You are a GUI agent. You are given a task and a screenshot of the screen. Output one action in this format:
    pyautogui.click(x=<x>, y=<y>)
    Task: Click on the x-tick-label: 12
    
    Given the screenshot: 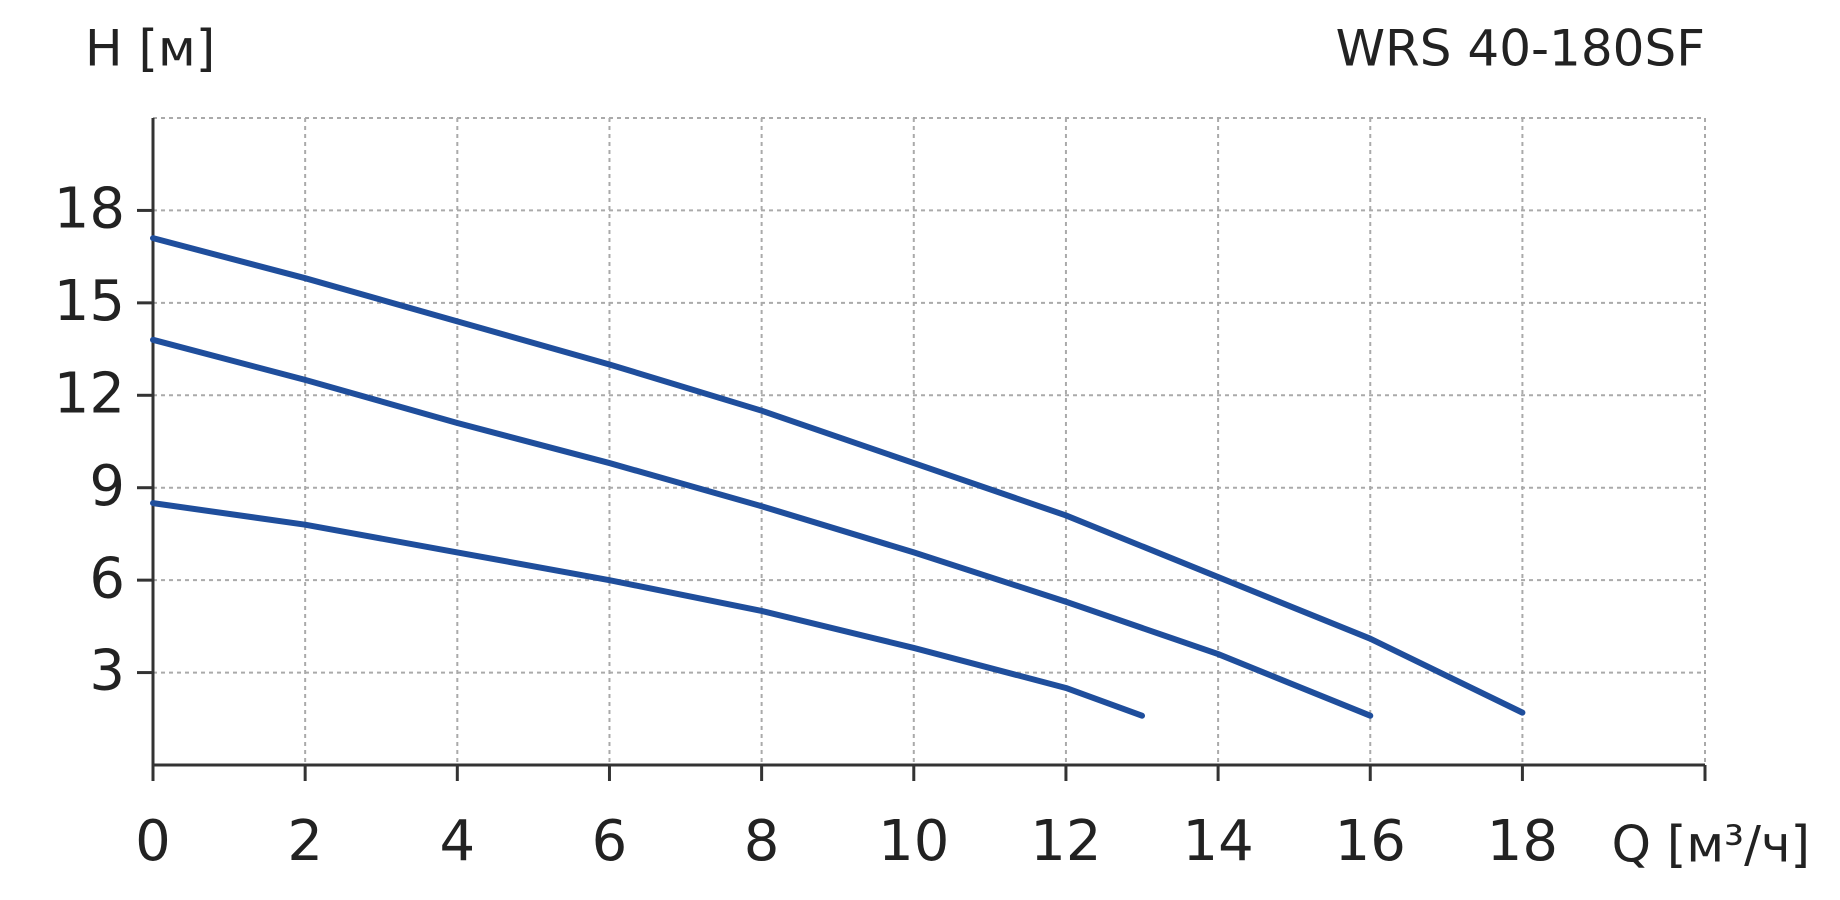 What is the action you would take?
    pyautogui.click(x=1065, y=841)
    